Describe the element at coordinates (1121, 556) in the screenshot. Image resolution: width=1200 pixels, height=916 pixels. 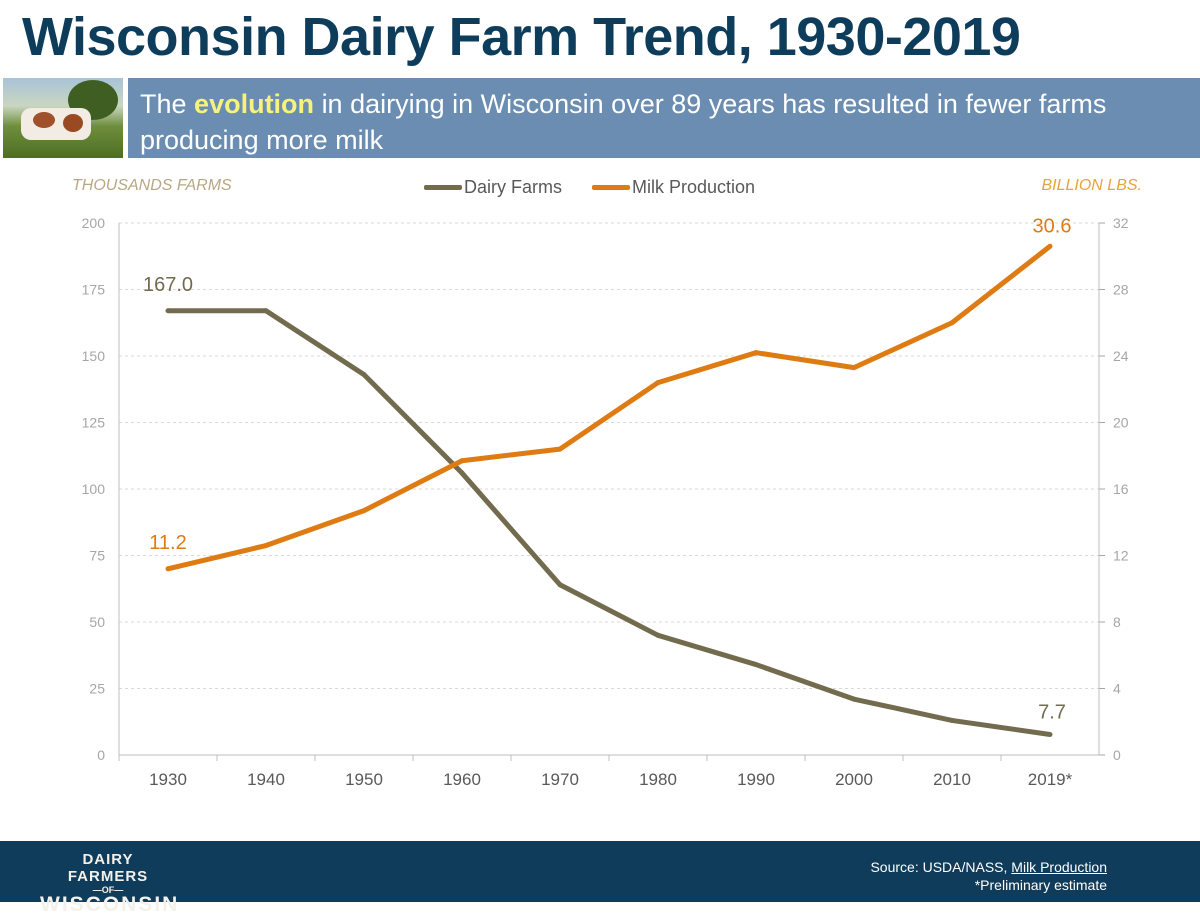
I see `right-tick-label: 12` at that location.